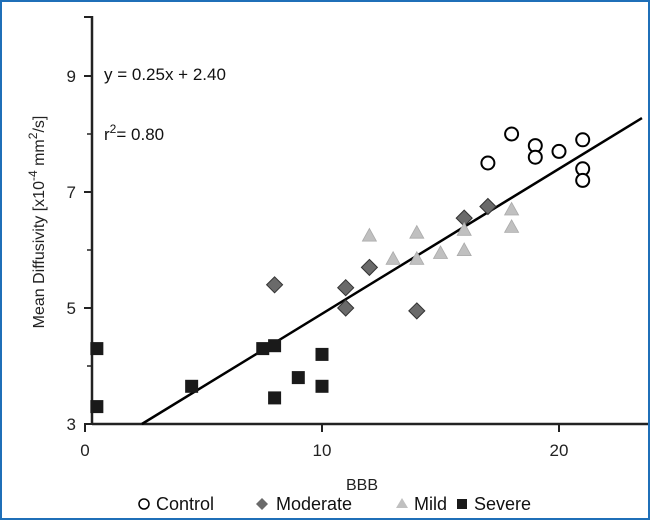  Describe the element at coordinates (165, 74) in the screenshot. I see `equation-annotation: y = 0.25x + 2.40` at that location.